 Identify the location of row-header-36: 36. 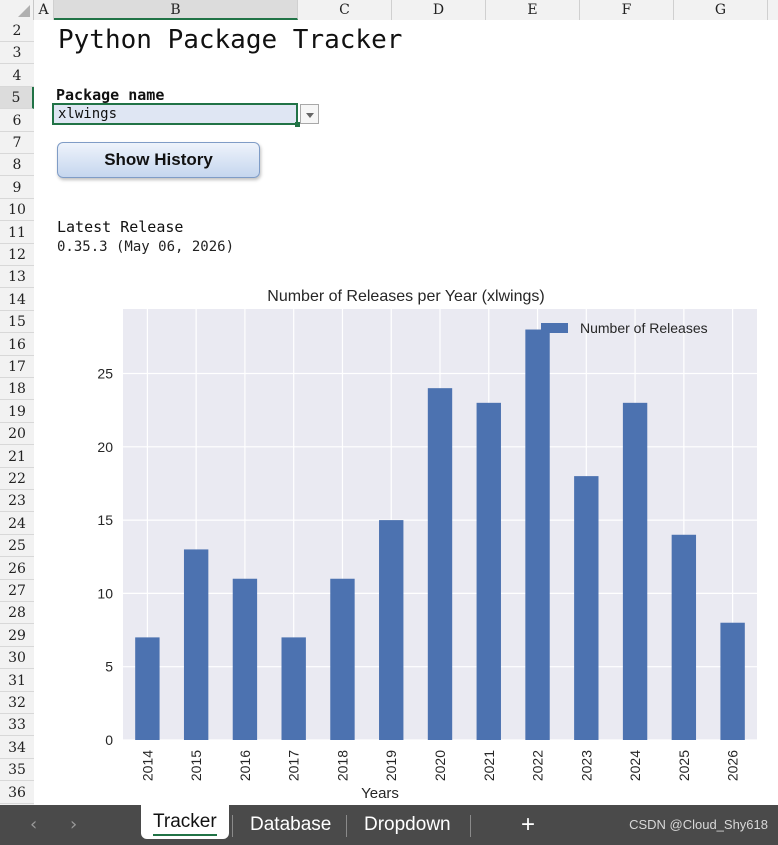
(17, 793).